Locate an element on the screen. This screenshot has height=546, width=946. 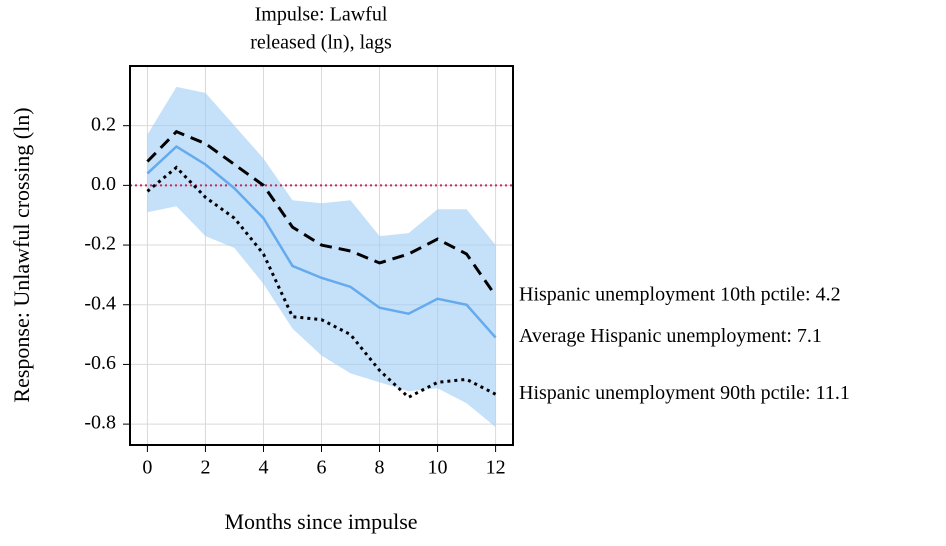
y-tick-label: -0.8 is located at coordinates (100, 423).